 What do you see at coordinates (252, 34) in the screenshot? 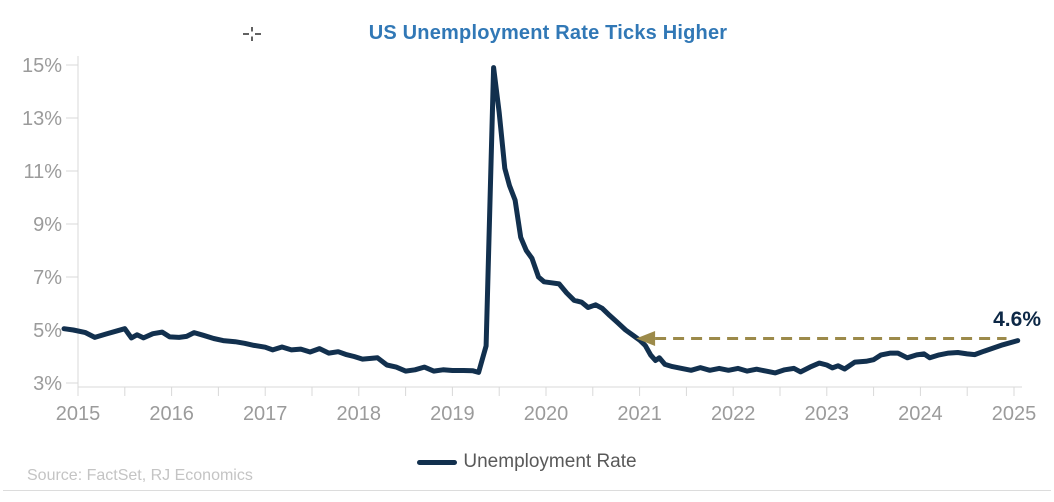
I see `crosshair-cursor-icon` at bounding box center [252, 34].